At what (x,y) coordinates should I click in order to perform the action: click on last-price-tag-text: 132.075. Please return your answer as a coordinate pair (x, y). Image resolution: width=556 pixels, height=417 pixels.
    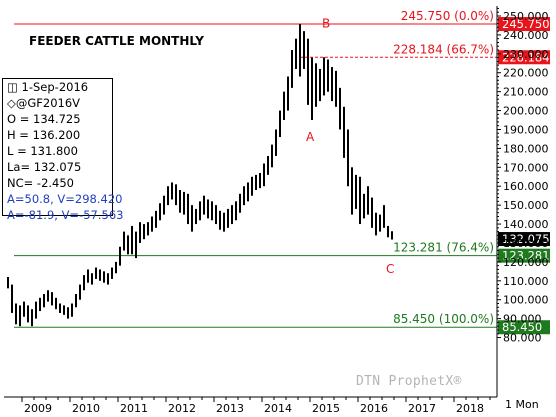
    Looking at the image, I should click on (526, 239).